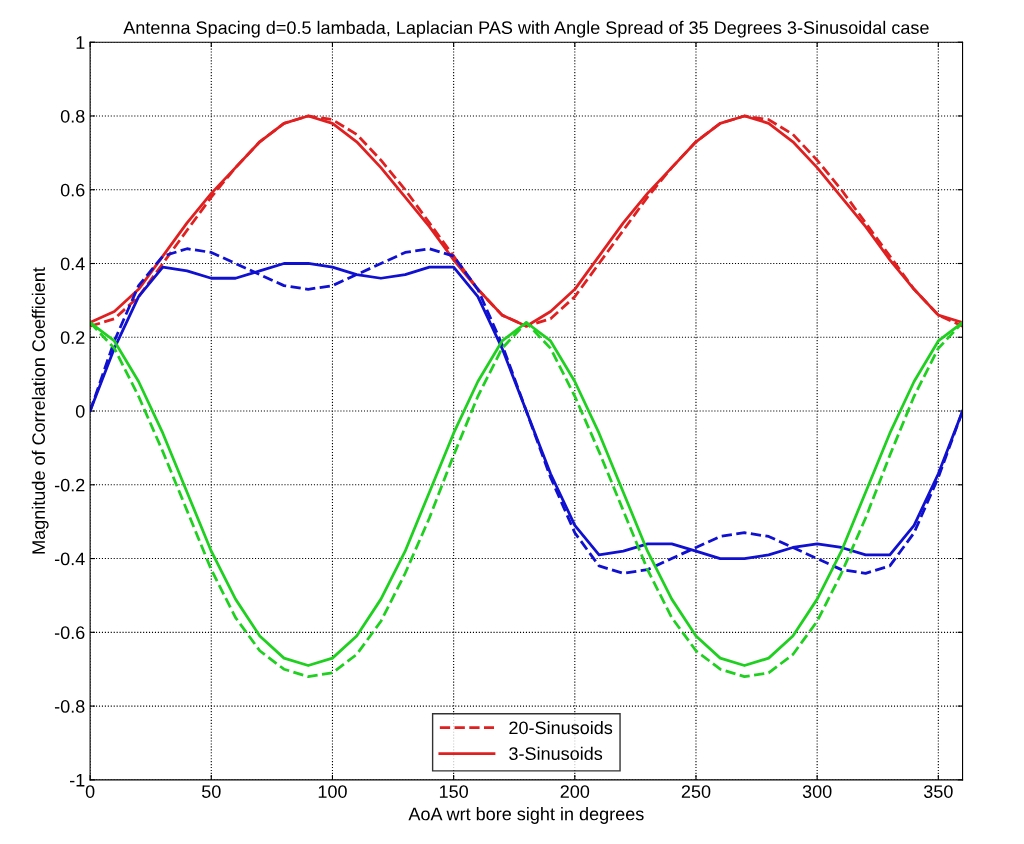  I want to click on y-tick-label: 0, so click(80, 411).